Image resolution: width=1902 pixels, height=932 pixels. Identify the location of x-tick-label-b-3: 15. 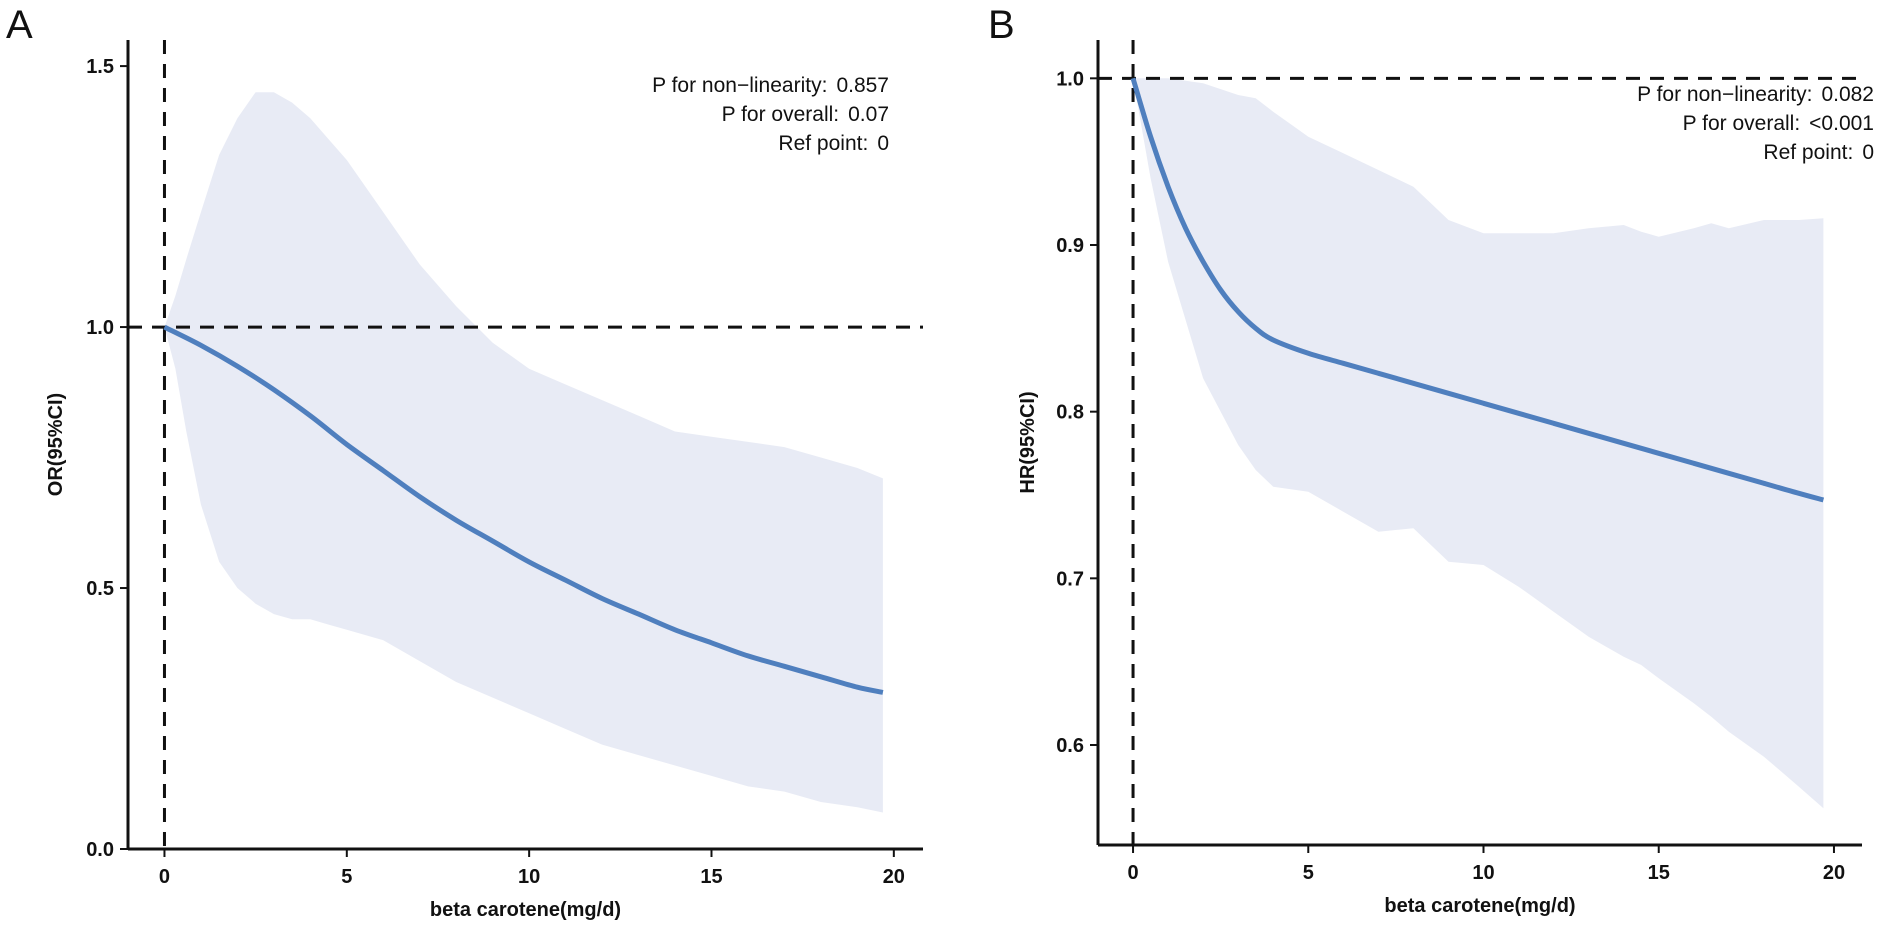
(1659, 873).